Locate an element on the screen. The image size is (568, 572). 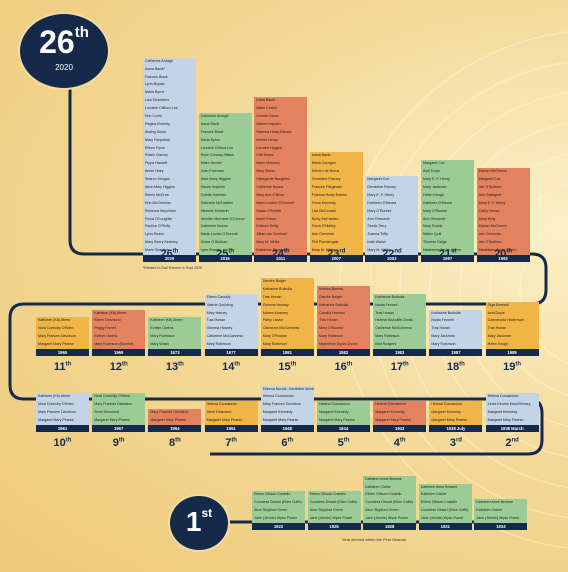
senator-name: Lisa Chambers is located at coordinates (169, 101).